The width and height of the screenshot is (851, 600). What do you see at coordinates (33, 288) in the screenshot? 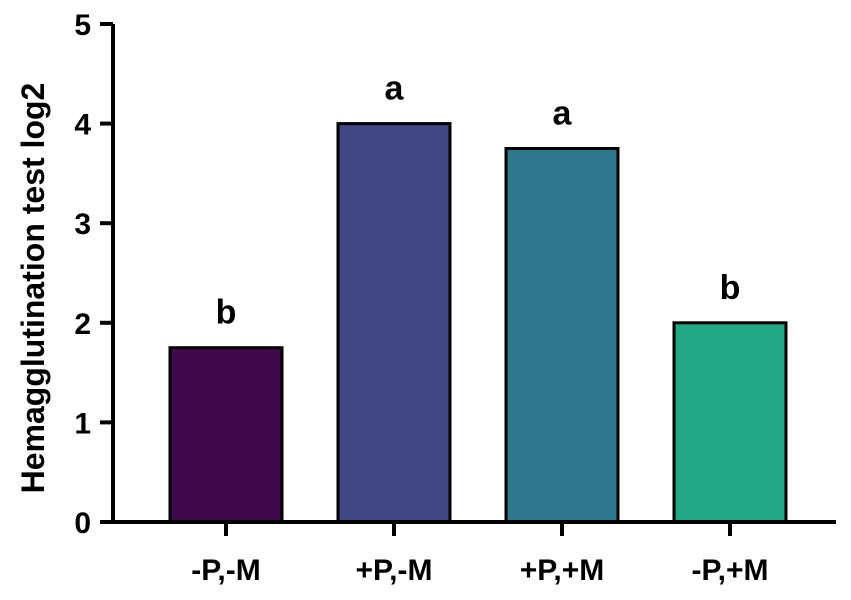
I see `y-axis-title: Hemagglutination test log2` at bounding box center [33, 288].